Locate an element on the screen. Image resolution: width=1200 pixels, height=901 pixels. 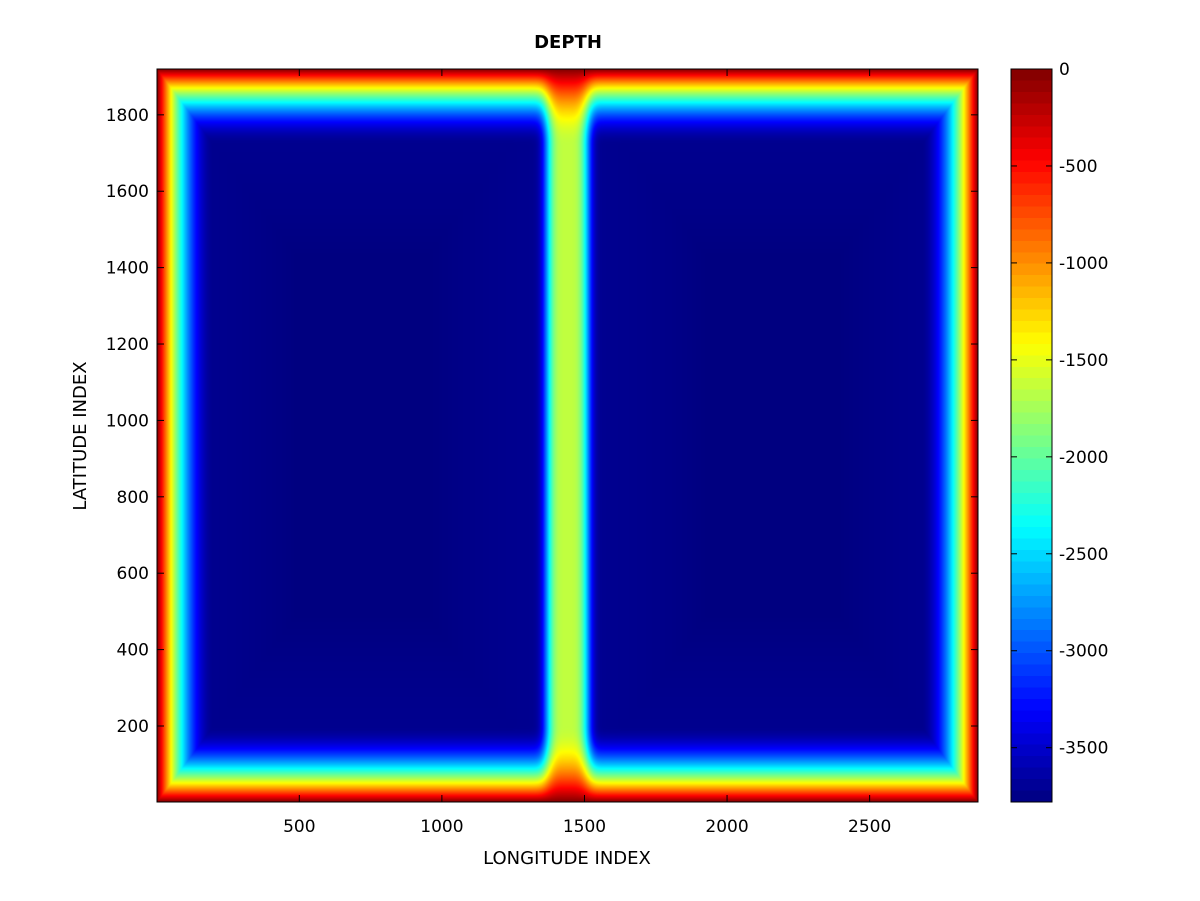
colorbar-tick-label: -2500 is located at coordinates (1083, 555).